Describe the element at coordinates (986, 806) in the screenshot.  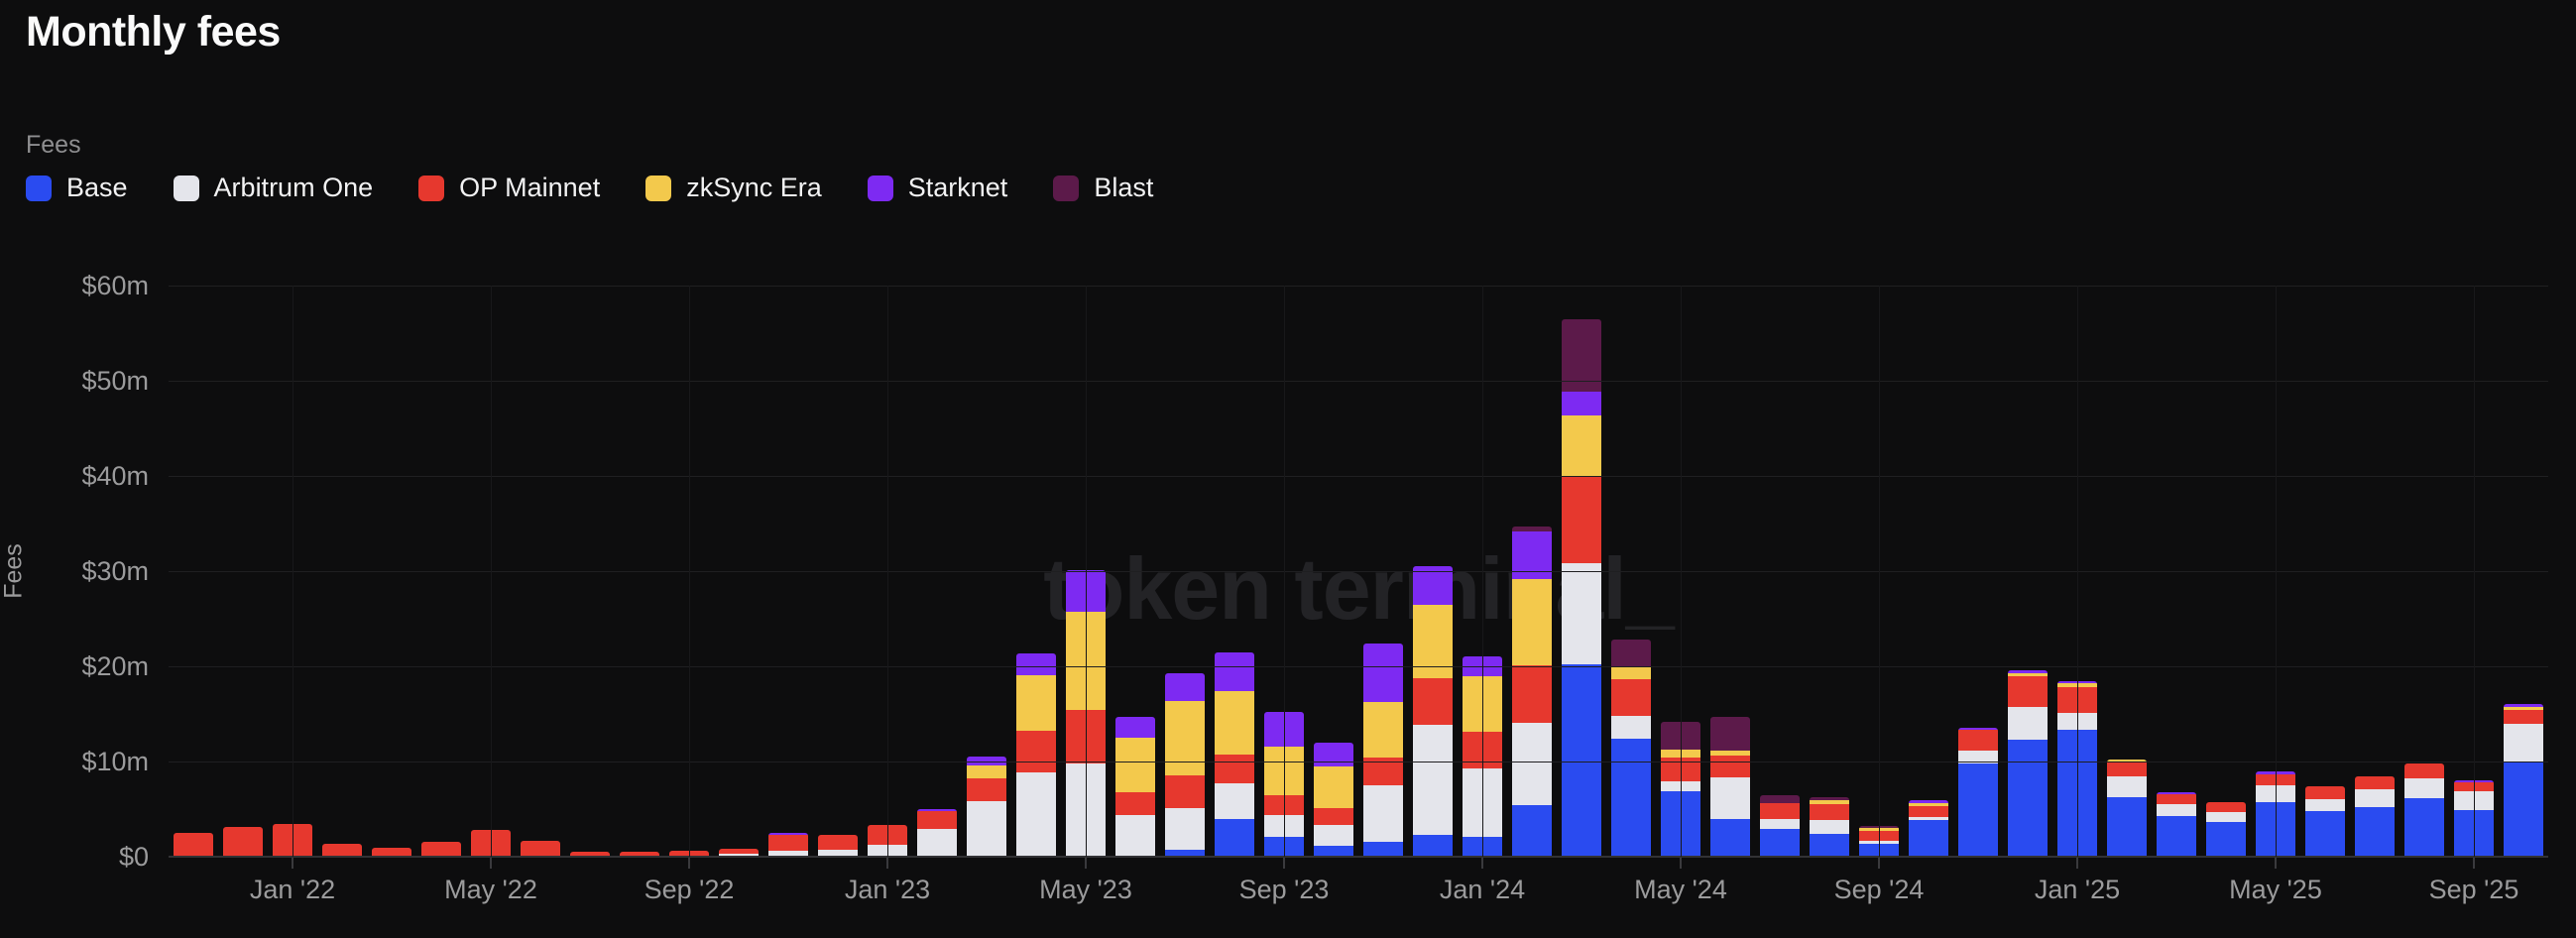
I see `bar-mar23` at that location.